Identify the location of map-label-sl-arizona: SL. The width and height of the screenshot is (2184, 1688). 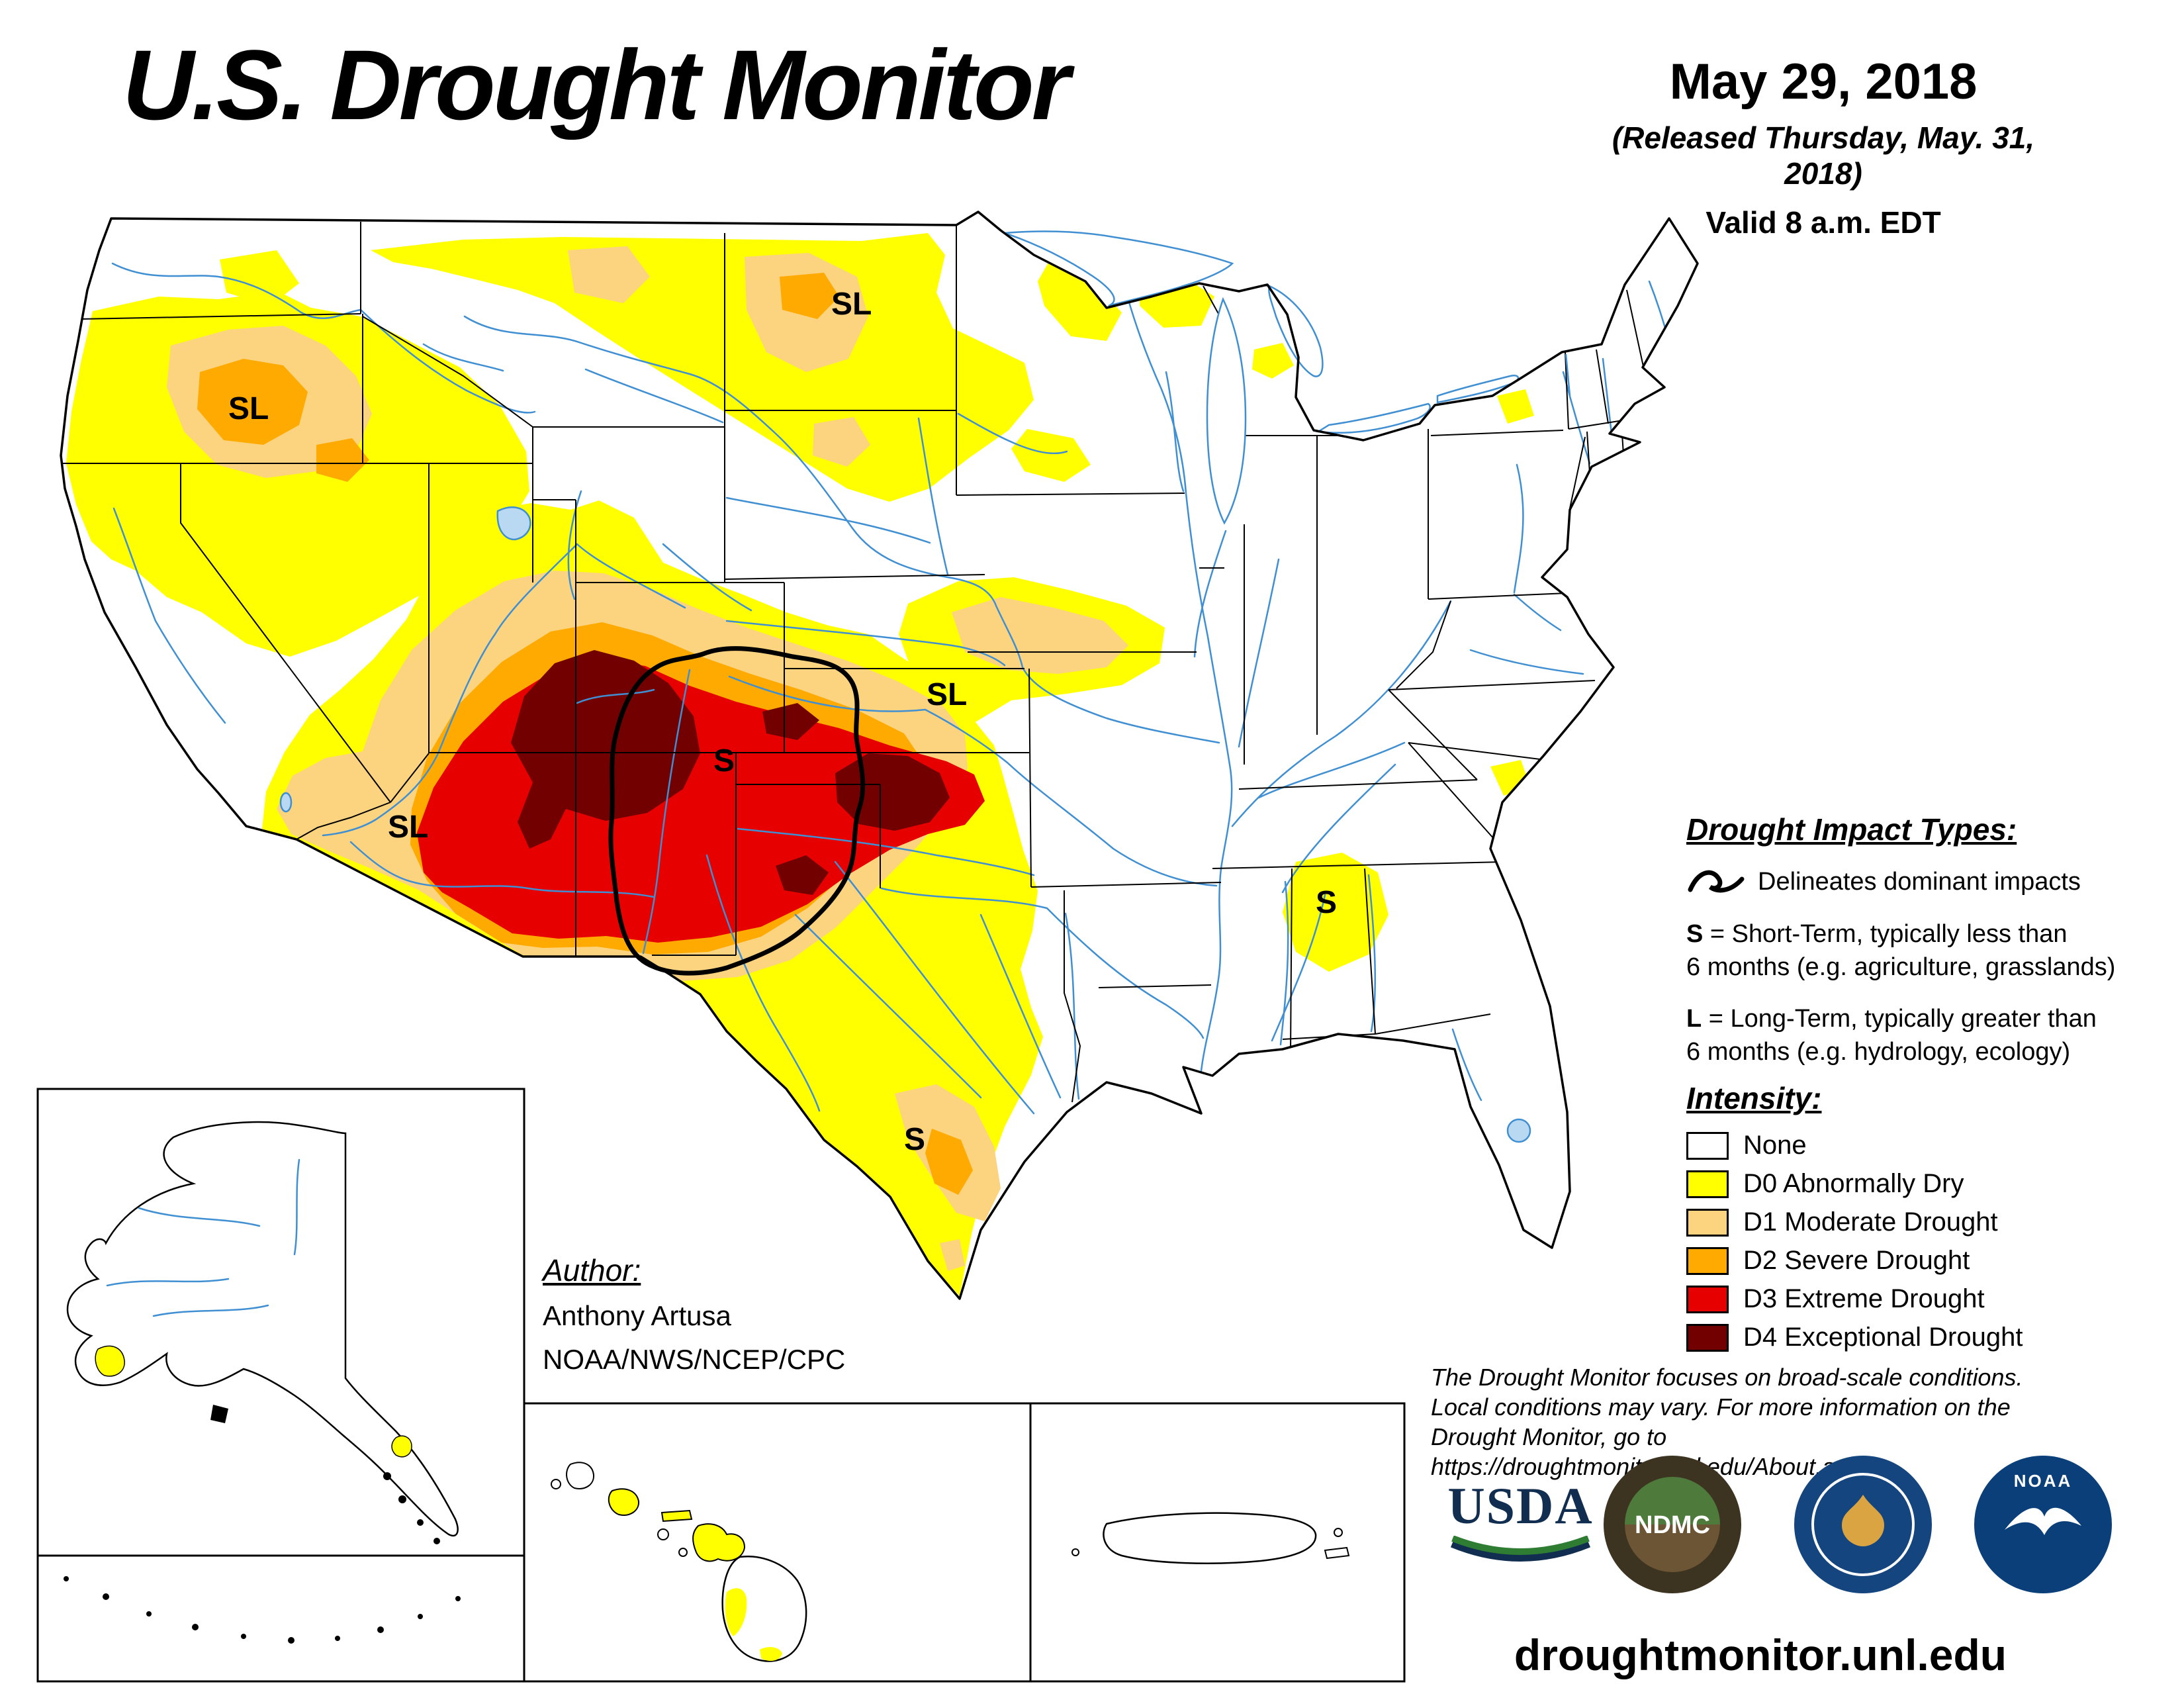
(408, 827).